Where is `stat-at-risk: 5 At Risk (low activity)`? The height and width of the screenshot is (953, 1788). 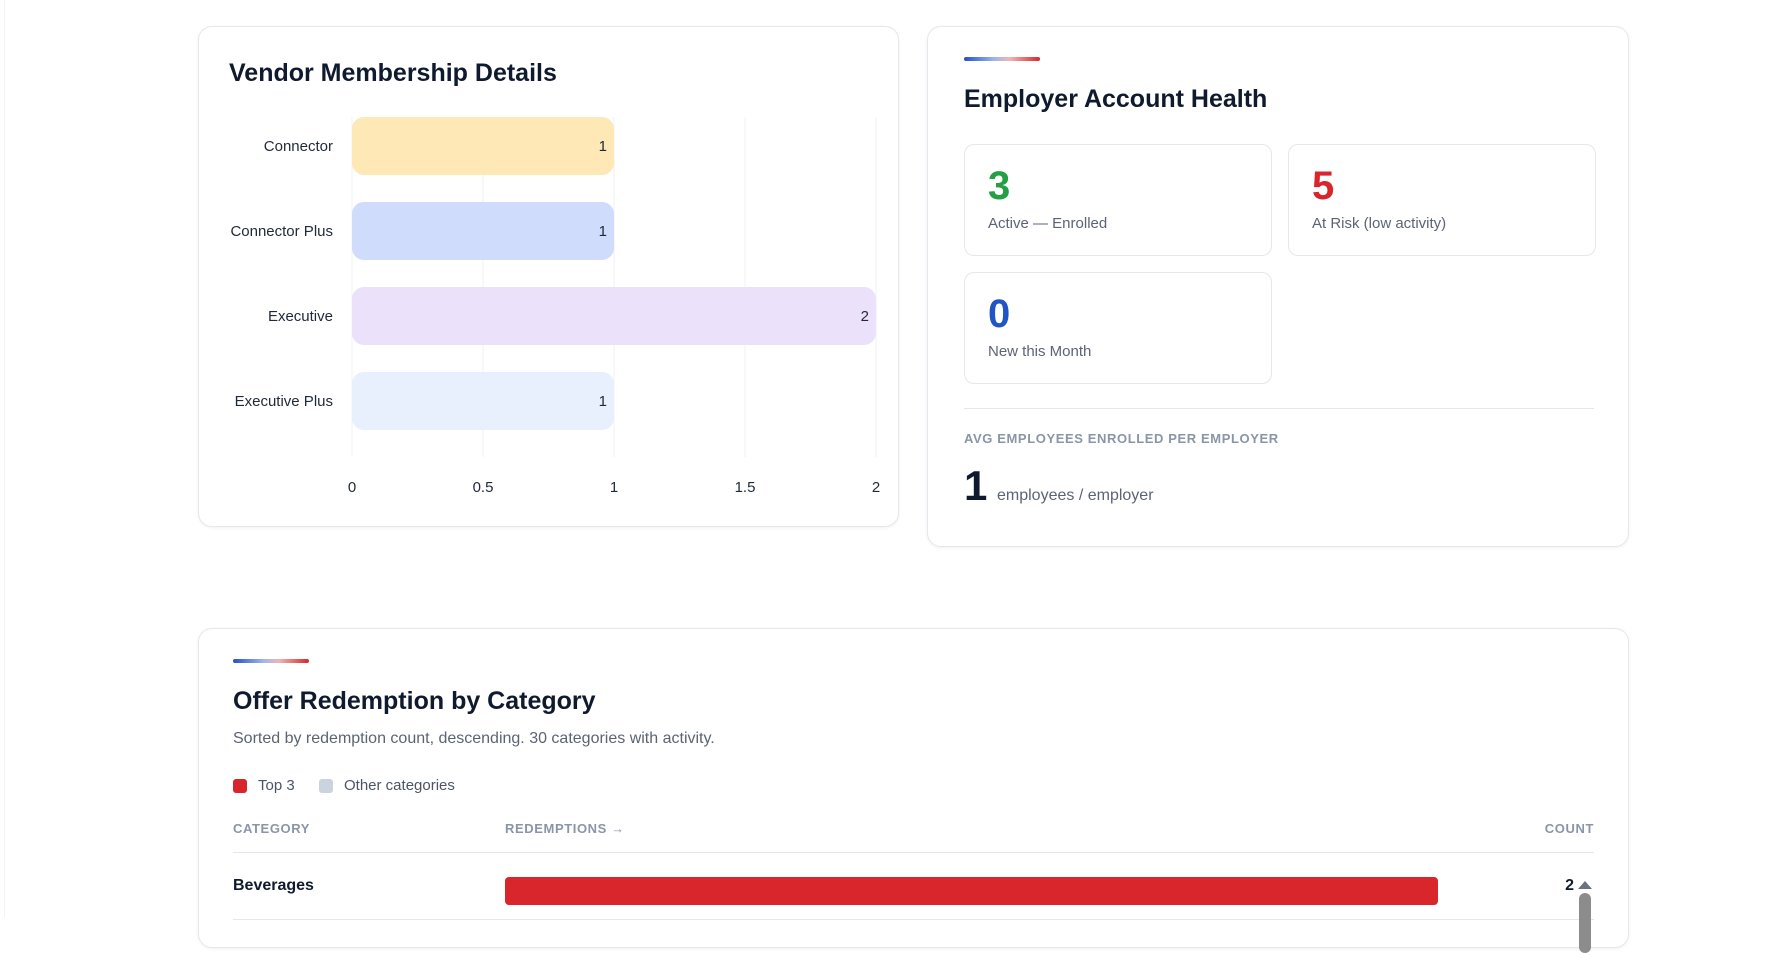
stat-at-risk: 5 At Risk (low activity) is located at coordinates (1442, 200).